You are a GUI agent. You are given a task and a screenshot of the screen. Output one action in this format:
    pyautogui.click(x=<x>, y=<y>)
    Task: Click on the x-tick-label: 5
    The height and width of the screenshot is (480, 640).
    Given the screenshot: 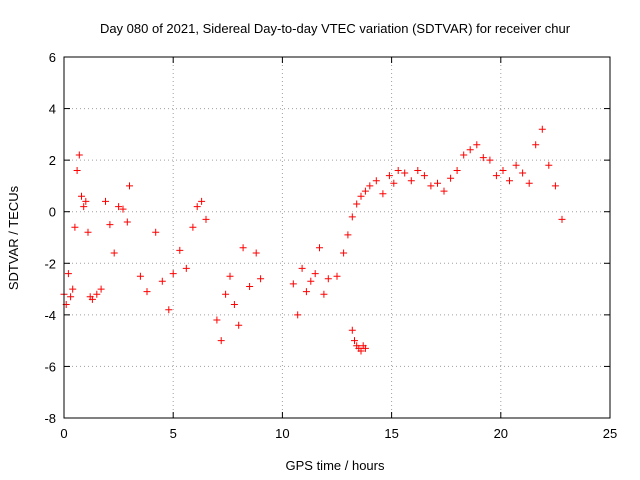 What is the action you would take?
    pyautogui.click(x=173, y=433)
    